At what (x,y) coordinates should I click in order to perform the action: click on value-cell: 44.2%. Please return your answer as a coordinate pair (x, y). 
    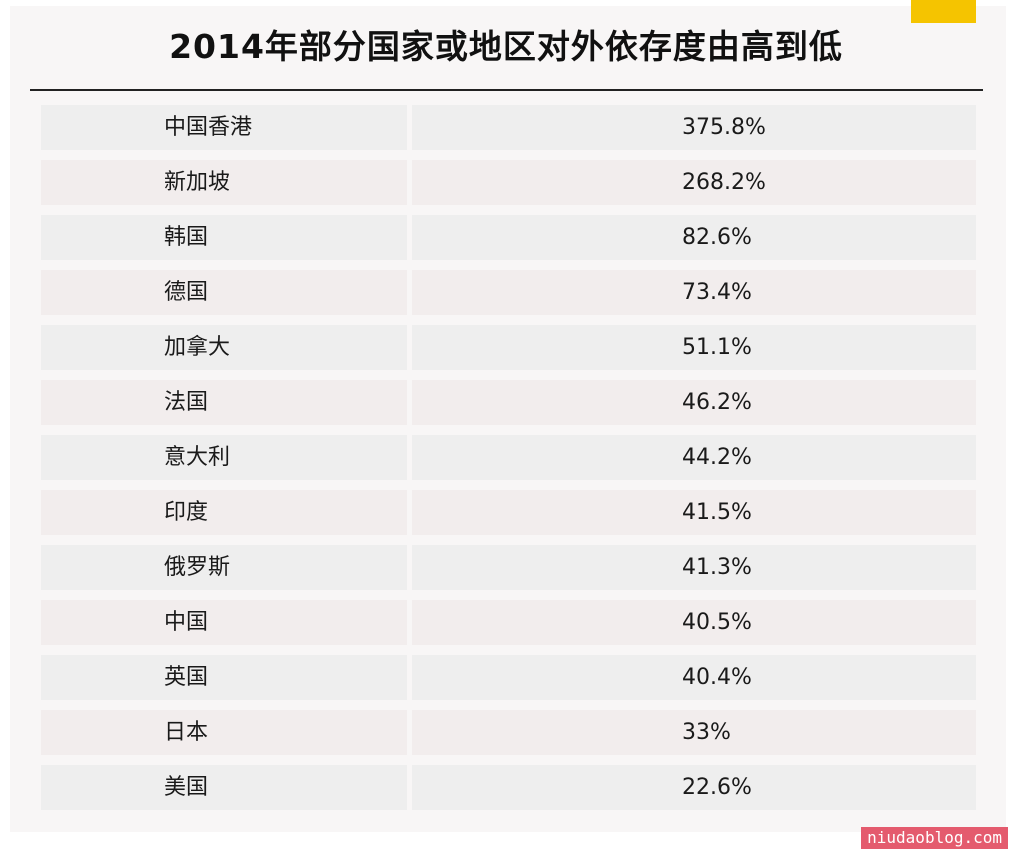
    Looking at the image, I should click on (694, 457).